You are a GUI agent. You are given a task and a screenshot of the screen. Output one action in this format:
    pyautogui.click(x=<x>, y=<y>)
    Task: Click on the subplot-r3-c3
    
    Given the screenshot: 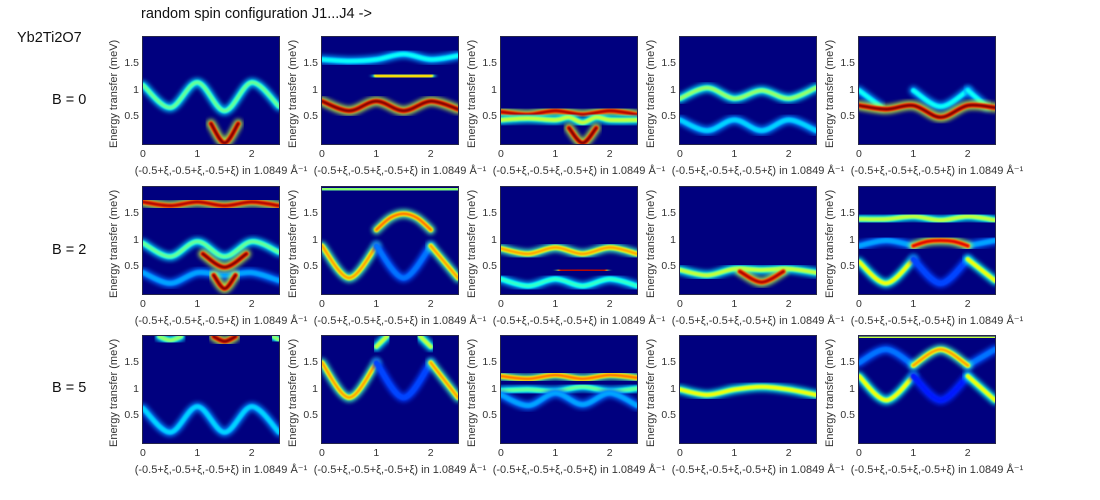 What is the action you would take?
    pyautogui.click(x=569, y=389)
    